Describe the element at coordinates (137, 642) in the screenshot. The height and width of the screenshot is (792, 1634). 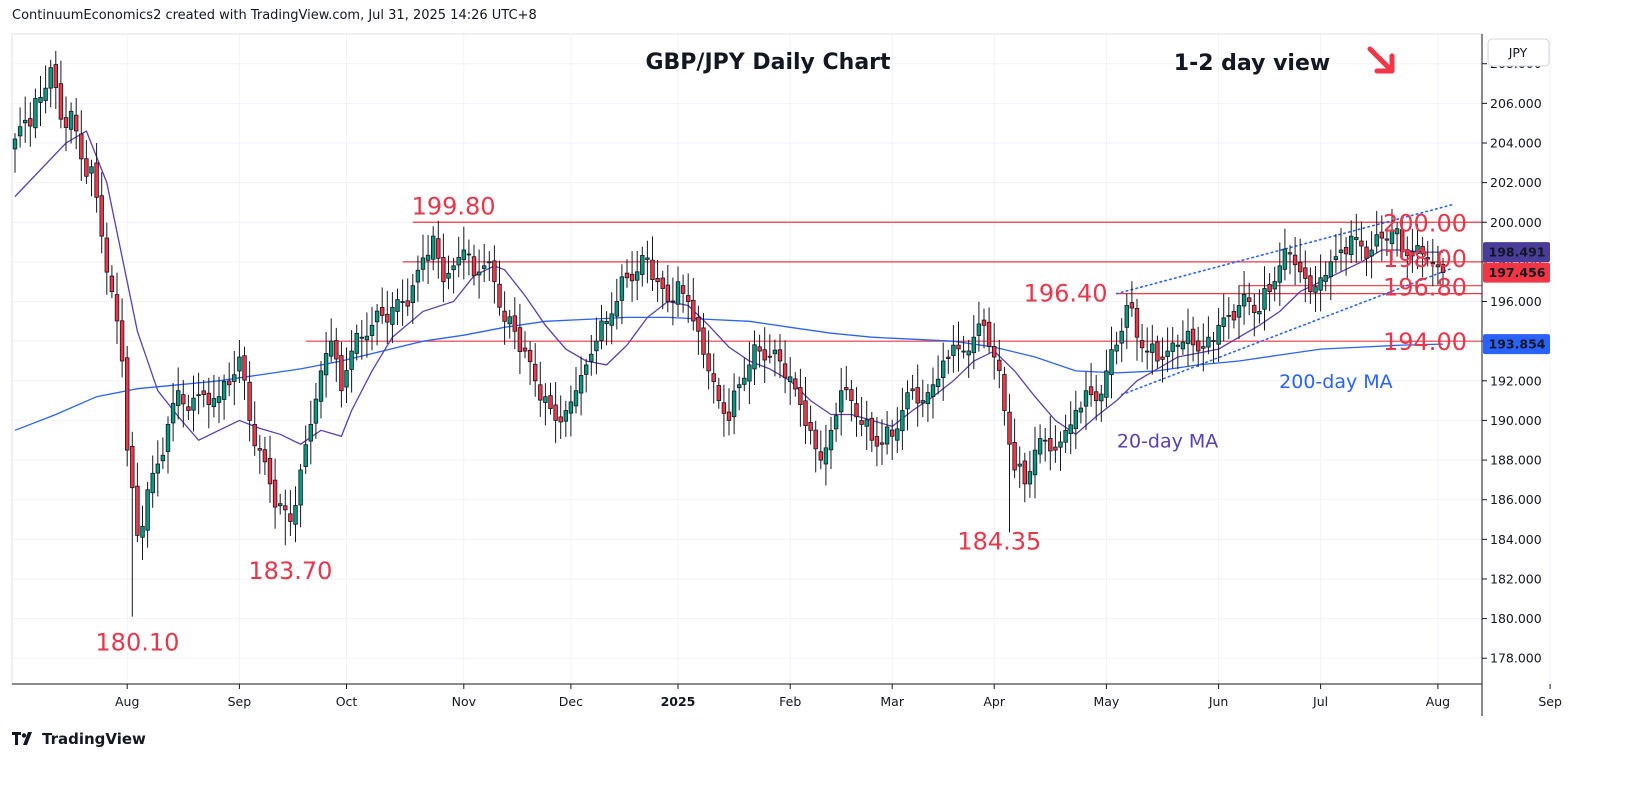
I see `price-annotation: 180.10` at that location.